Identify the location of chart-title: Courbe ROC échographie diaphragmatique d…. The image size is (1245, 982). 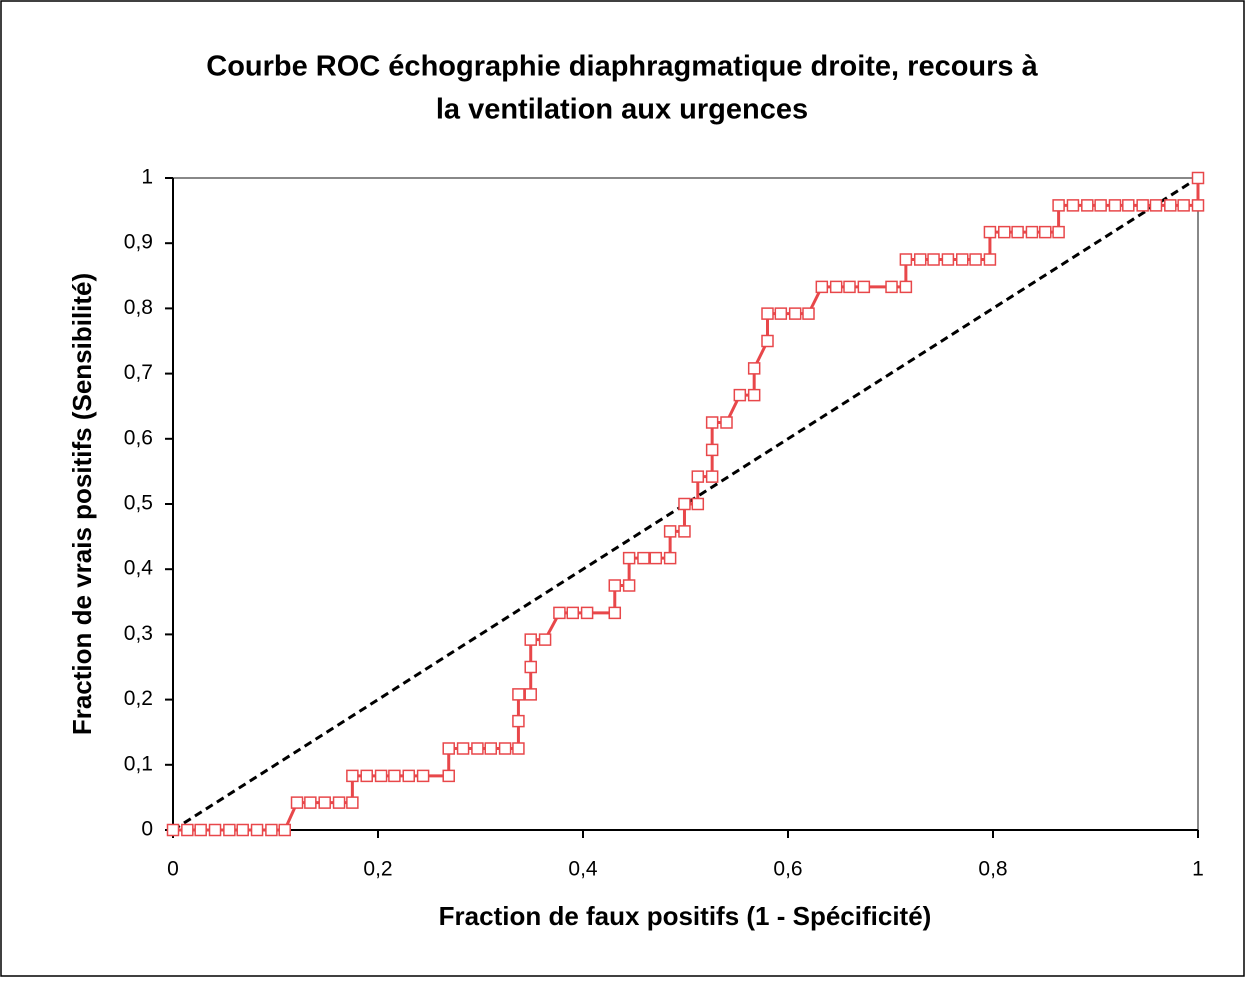
(622, 67).